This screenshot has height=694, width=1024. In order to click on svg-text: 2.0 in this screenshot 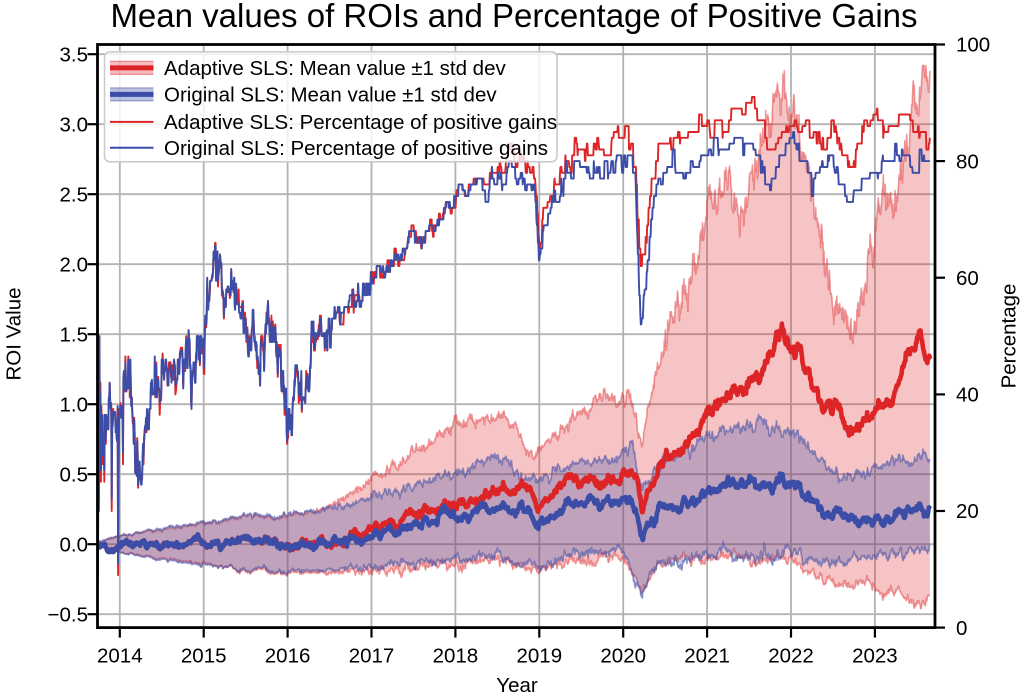, I will do `click(74, 264)`.